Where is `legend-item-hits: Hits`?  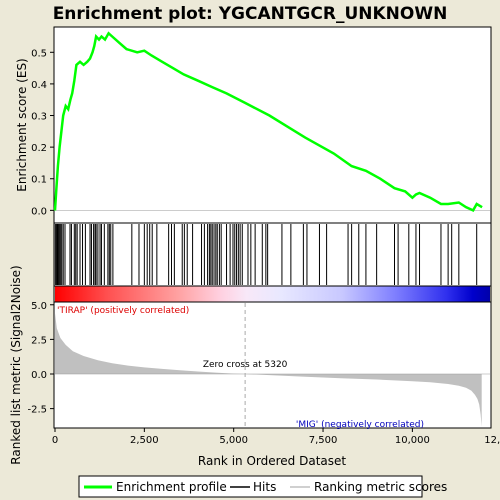 legend-item-hits: Hits is located at coordinates (264, 487).